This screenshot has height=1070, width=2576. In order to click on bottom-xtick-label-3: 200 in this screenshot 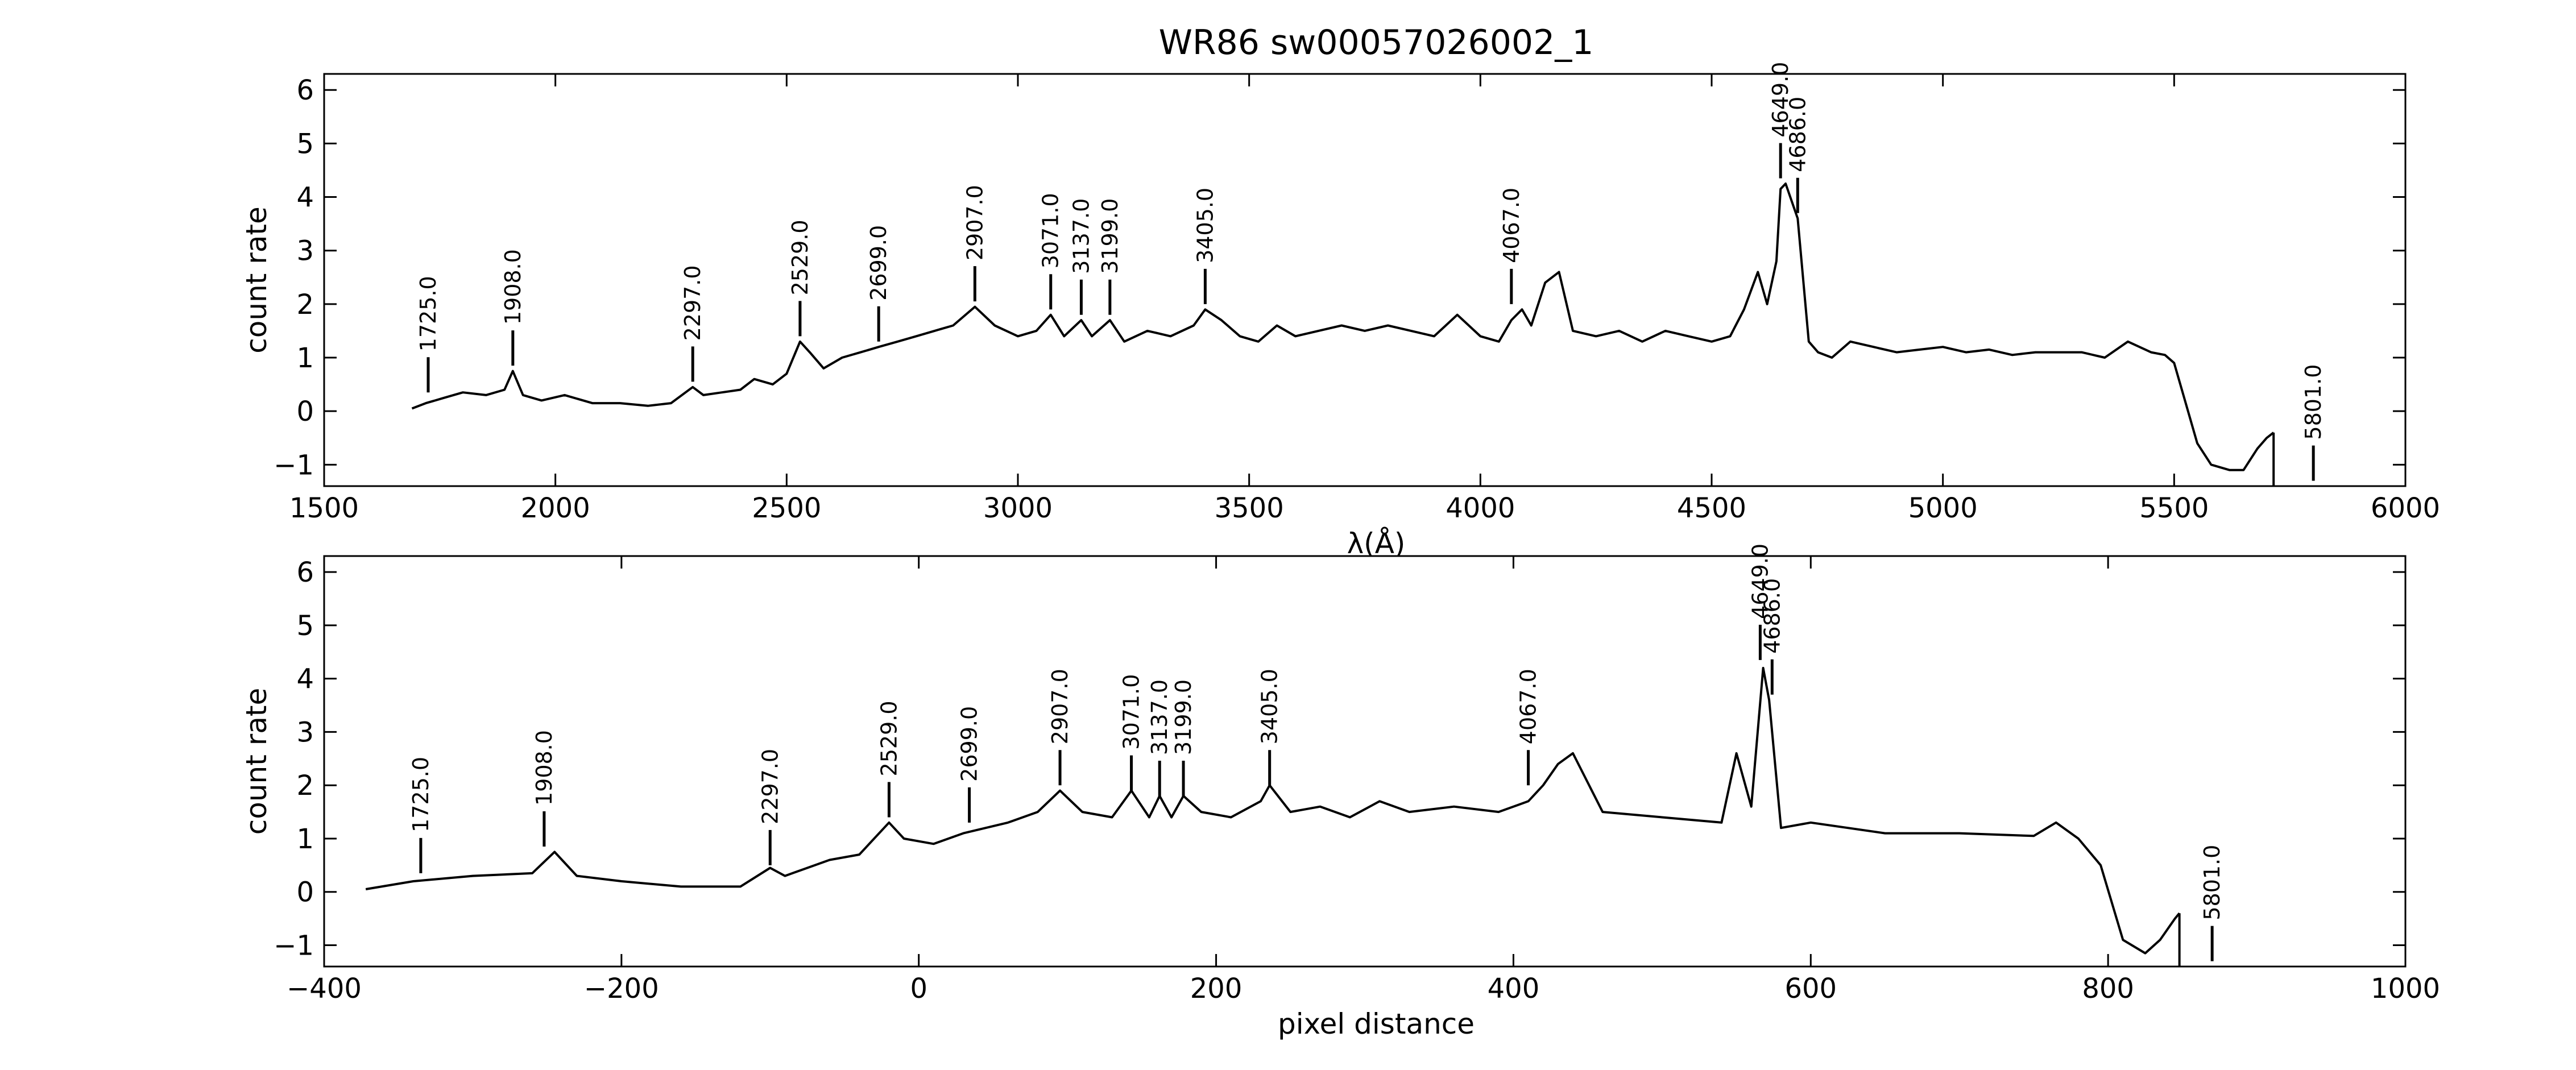, I will do `click(1216, 989)`.